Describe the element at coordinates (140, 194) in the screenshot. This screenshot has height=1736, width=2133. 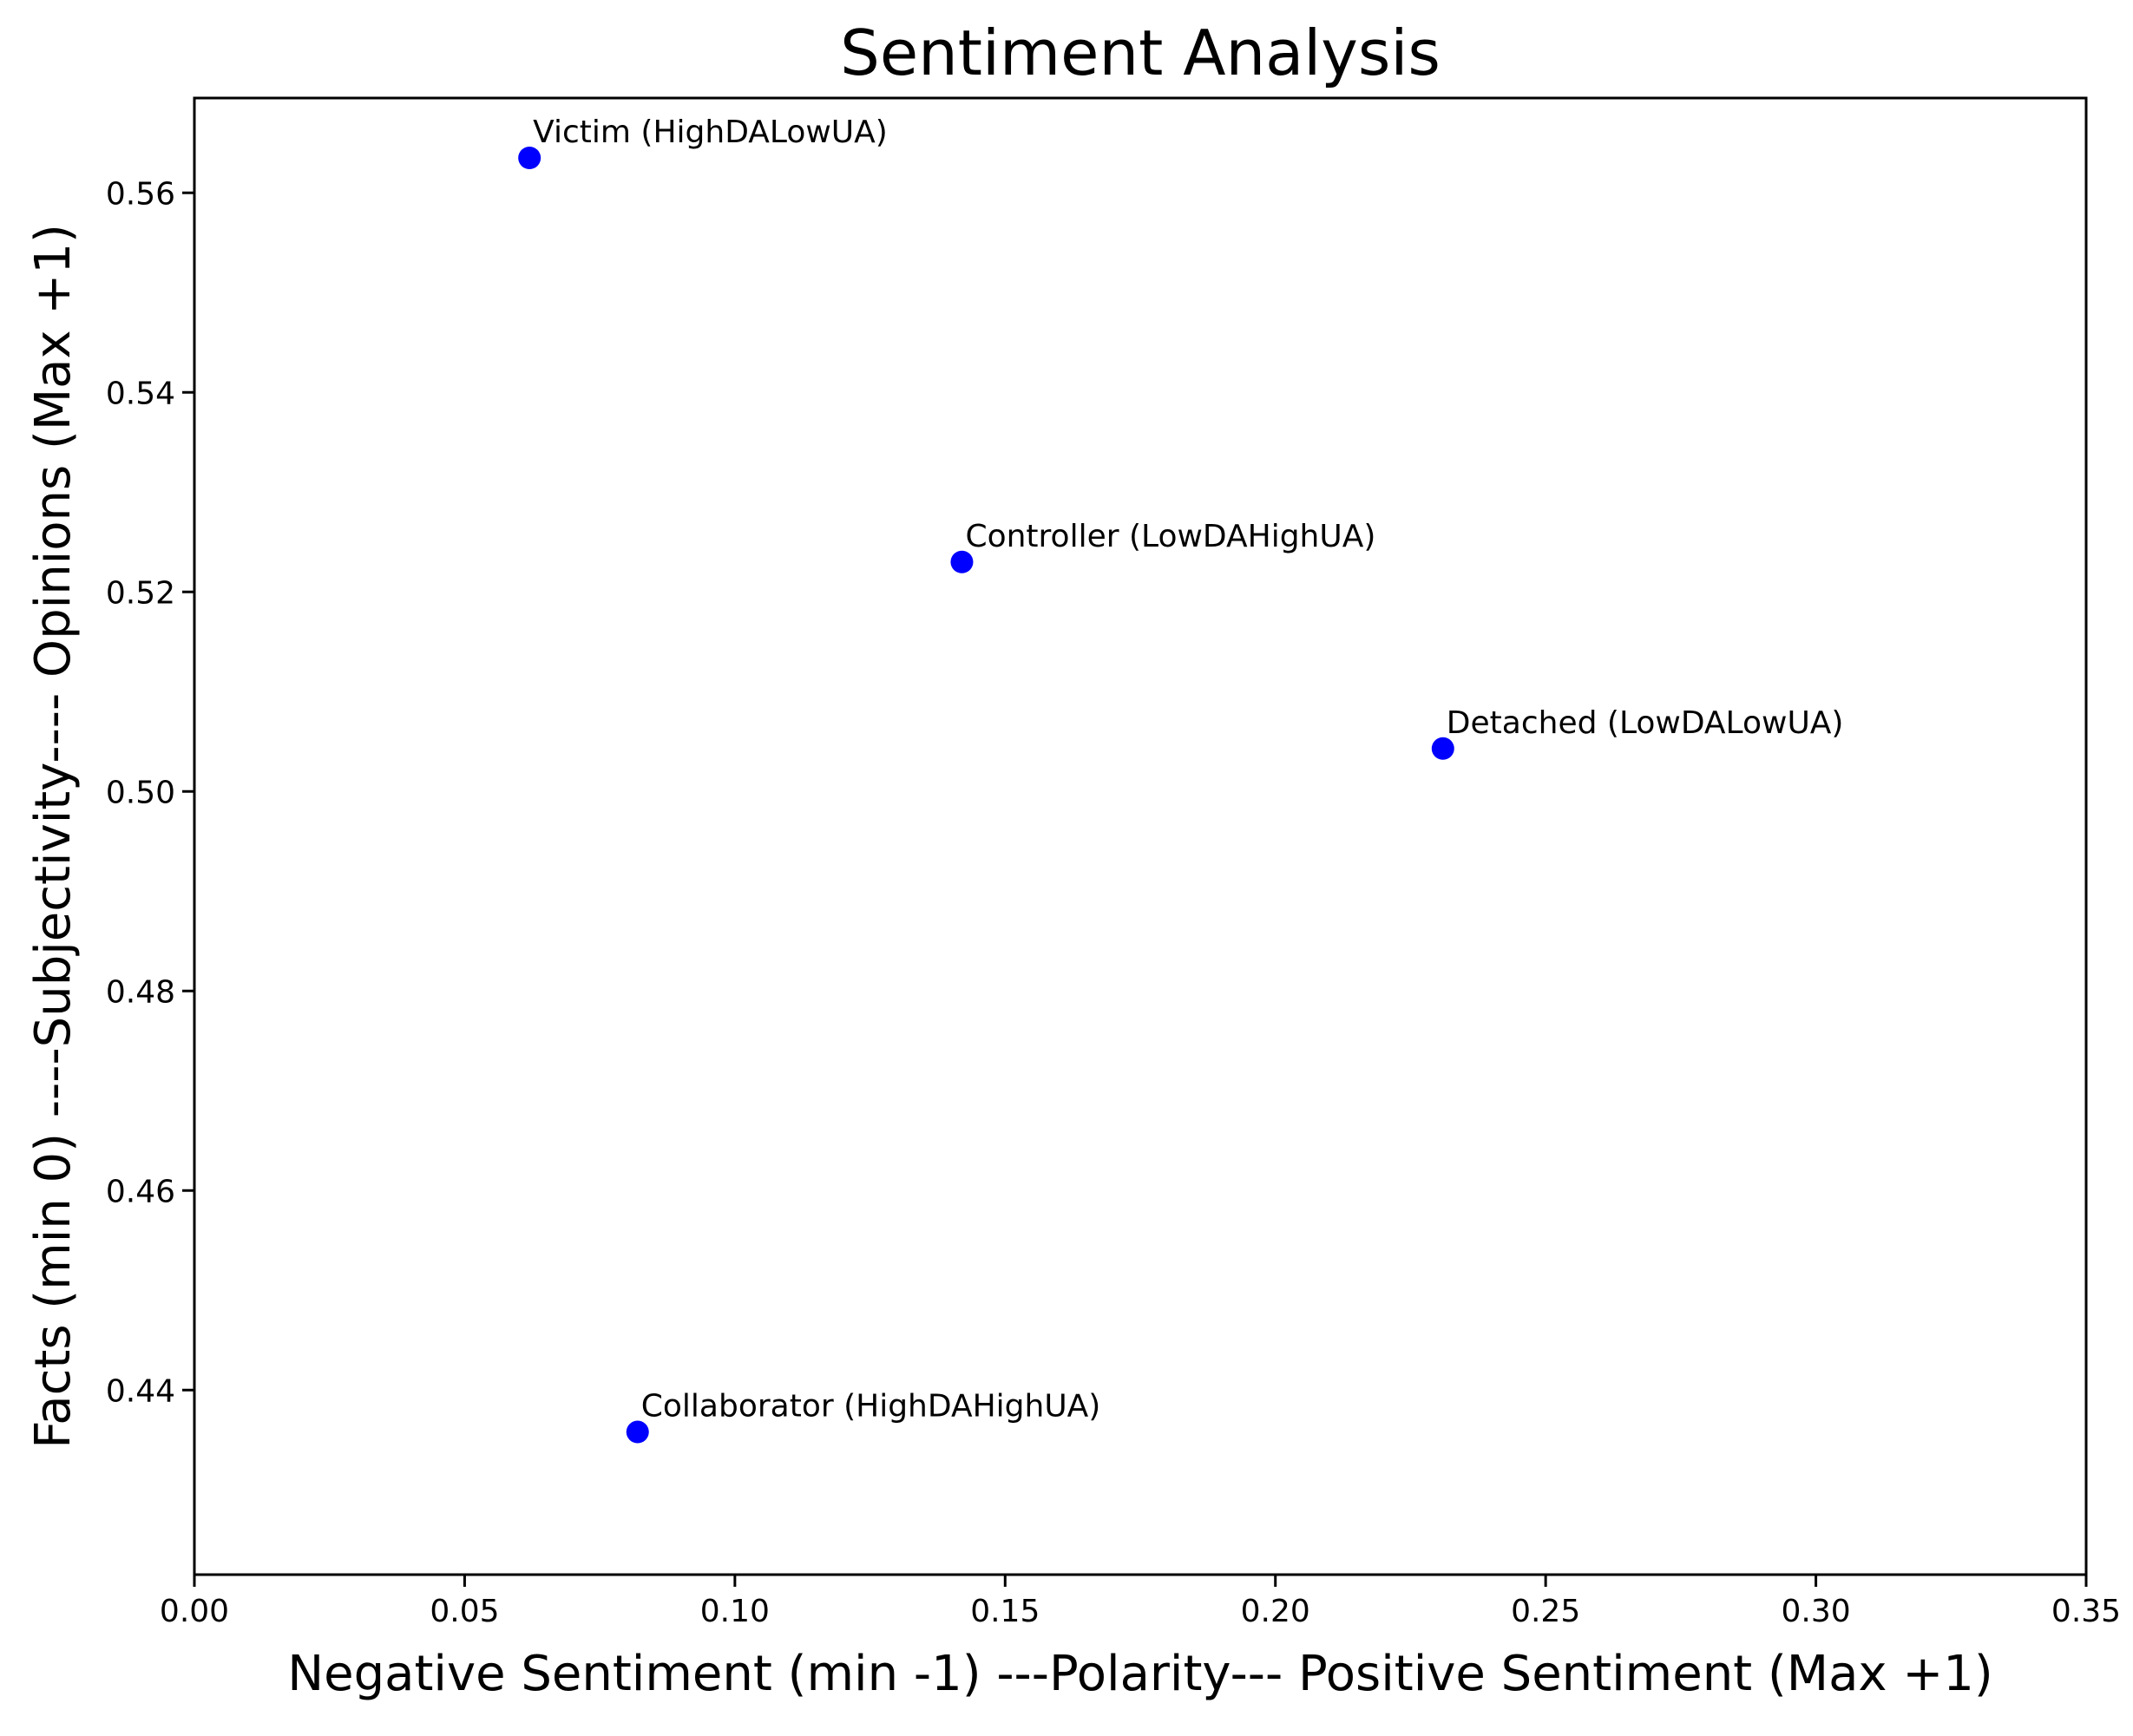
I see `y-tick-label: 0.56` at that location.